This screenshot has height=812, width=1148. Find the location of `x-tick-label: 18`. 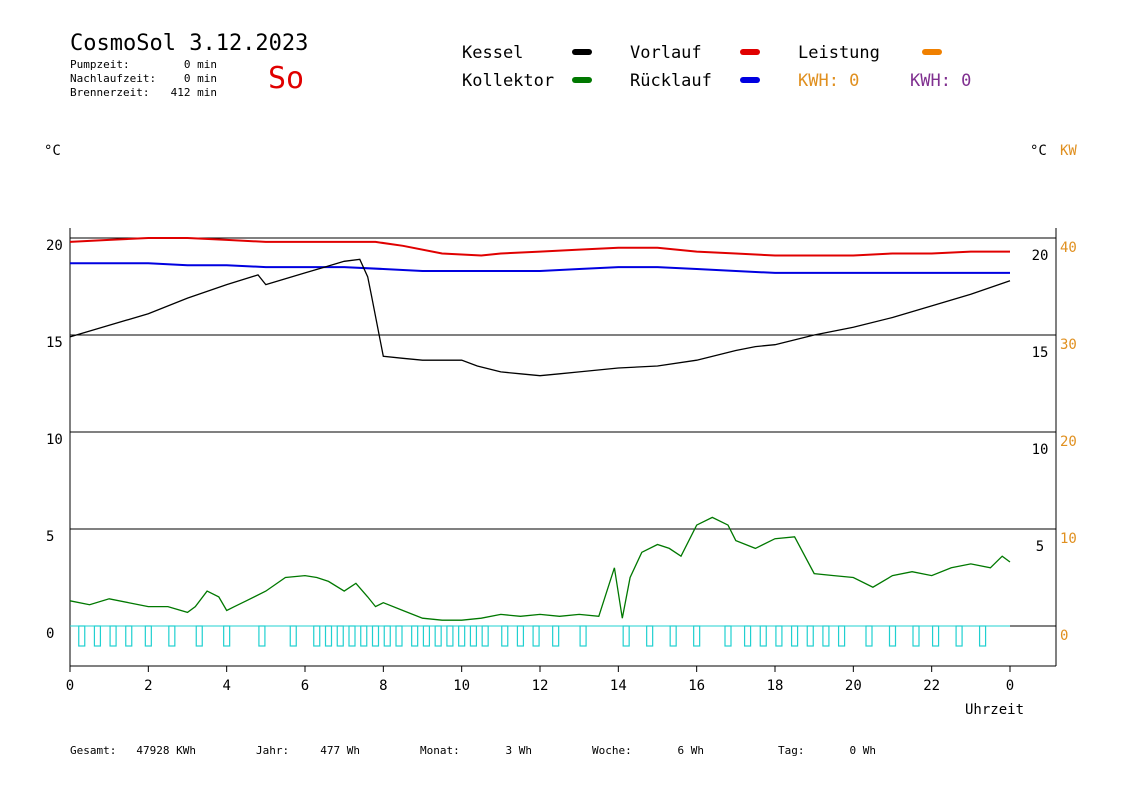

x-tick-label: 18 is located at coordinates (775, 686).